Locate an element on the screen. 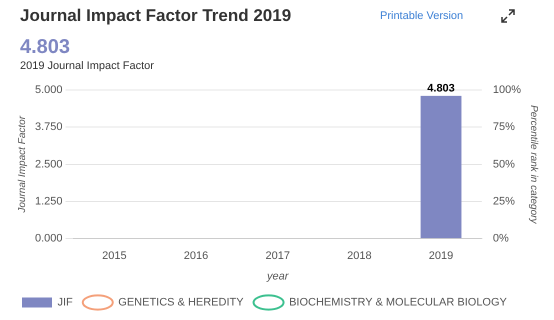 The width and height of the screenshot is (554, 320). y2-tick-label: 25% is located at coordinates (504, 201).